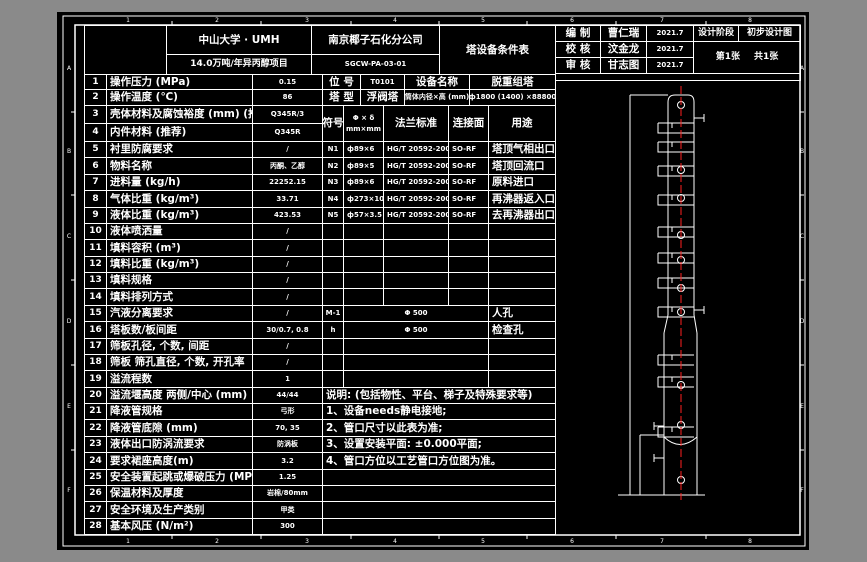 This screenshot has height=562, width=867. What do you see at coordinates (179, 149) in the screenshot?
I see `param-label: 衬里防腐要求` at bounding box center [179, 149].